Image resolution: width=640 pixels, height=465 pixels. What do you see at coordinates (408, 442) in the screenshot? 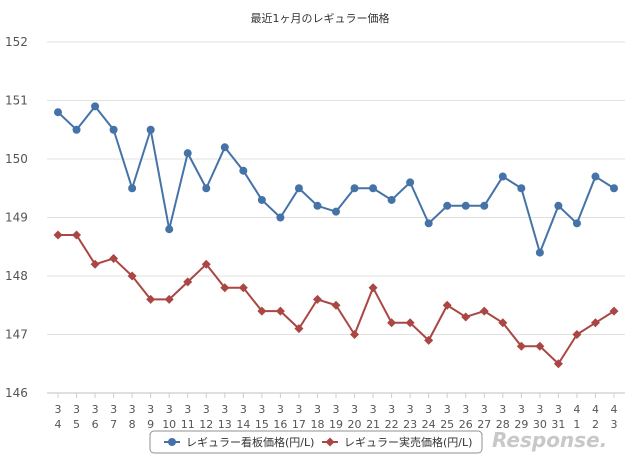
I see `legend-label: レギュラー実売価格(円/L)` at bounding box center [408, 442].